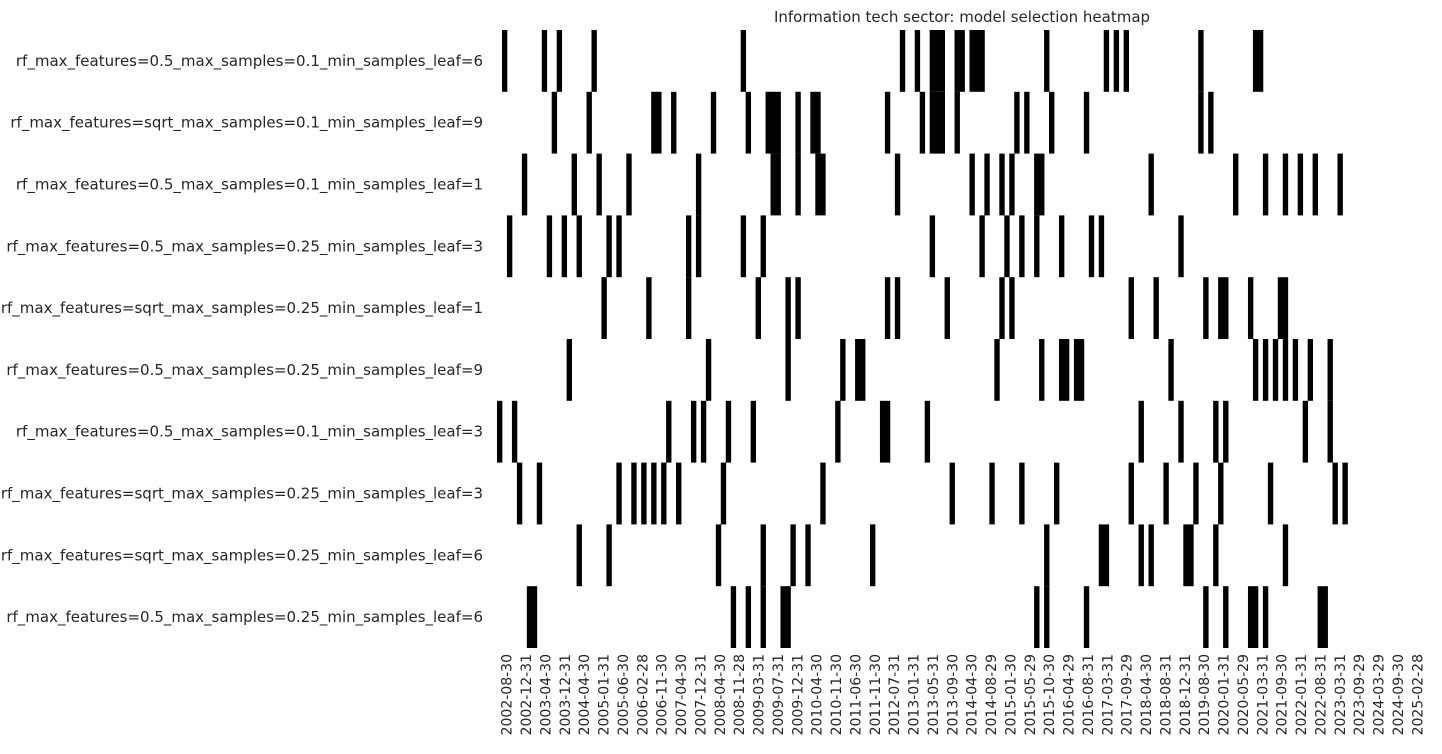  Describe the element at coordinates (1205, 694) in the screenshot. I see `x-tick-label: 2019-08-30` at that location.